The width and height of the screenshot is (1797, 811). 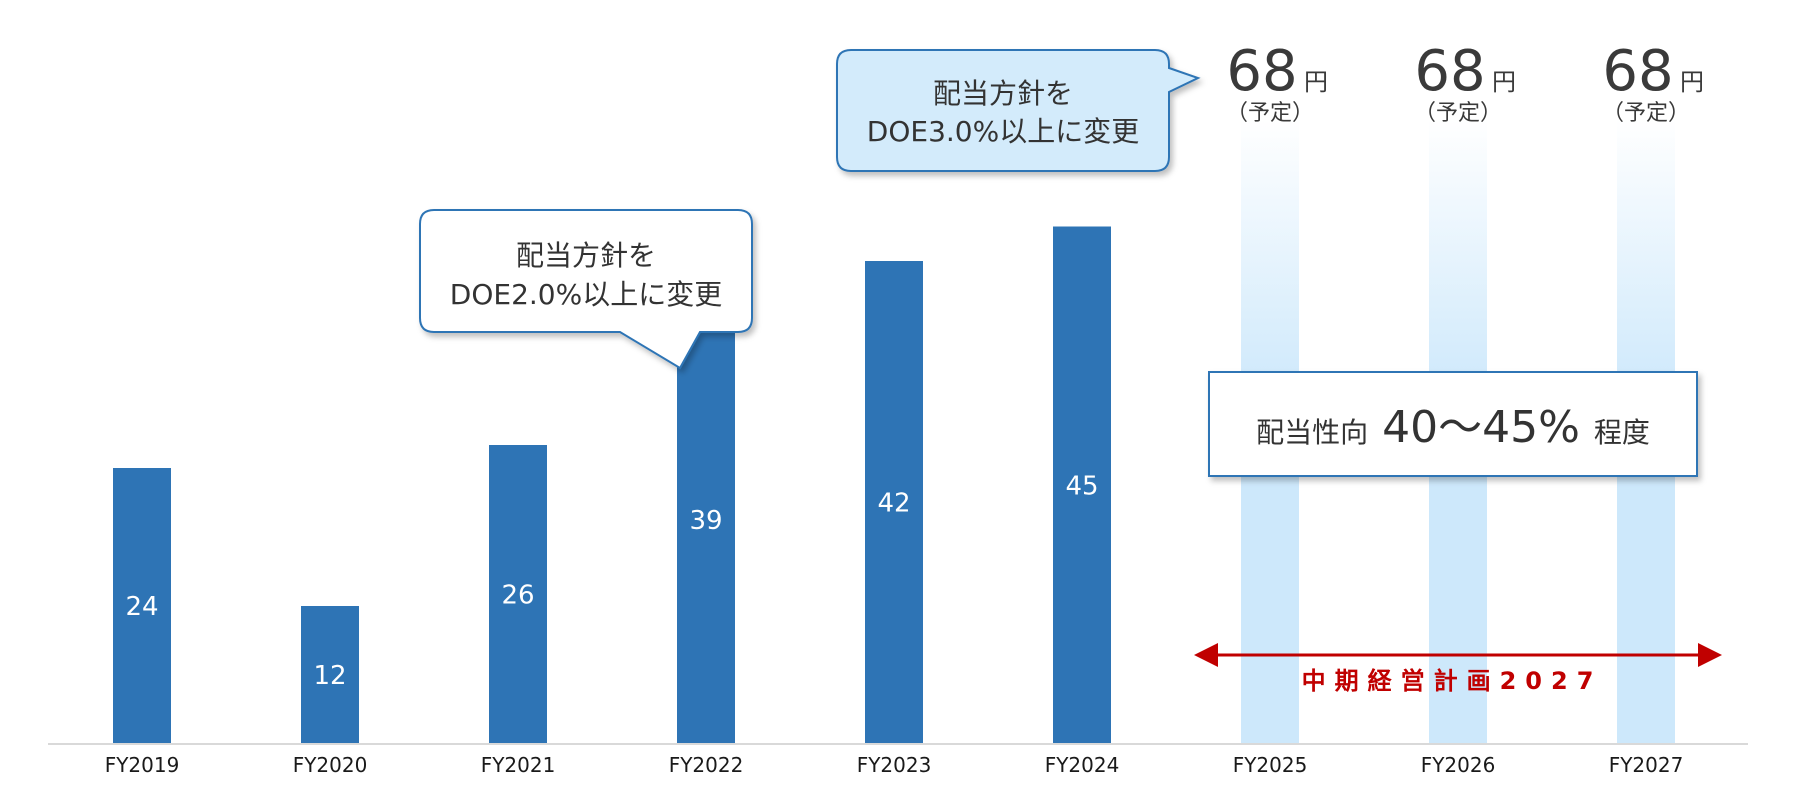 What do you see at coordinates (1692, 82) in the screenshot?
I see `forecast-unit-FY2027: 円` at bounding box center [1692, 82].